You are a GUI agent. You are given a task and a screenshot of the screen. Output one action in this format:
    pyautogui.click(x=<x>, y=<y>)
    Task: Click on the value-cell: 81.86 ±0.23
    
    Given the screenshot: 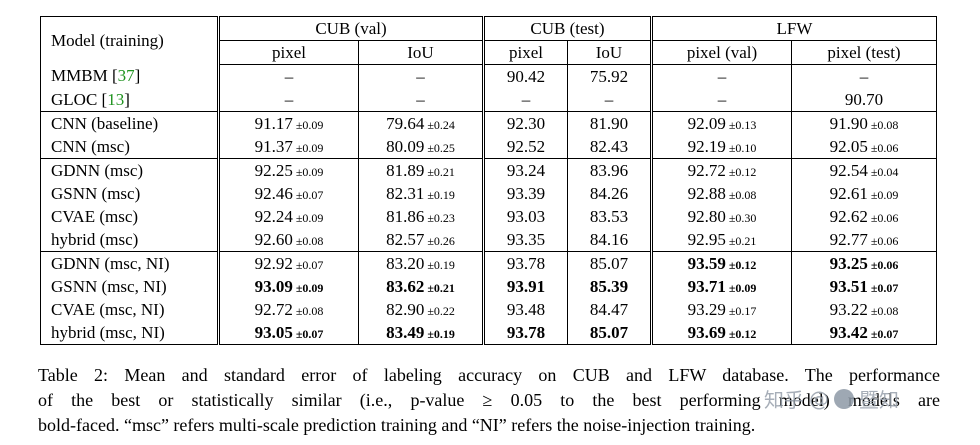 What is the action you would take?
    pyautogui.click(x=421, y=216)
    